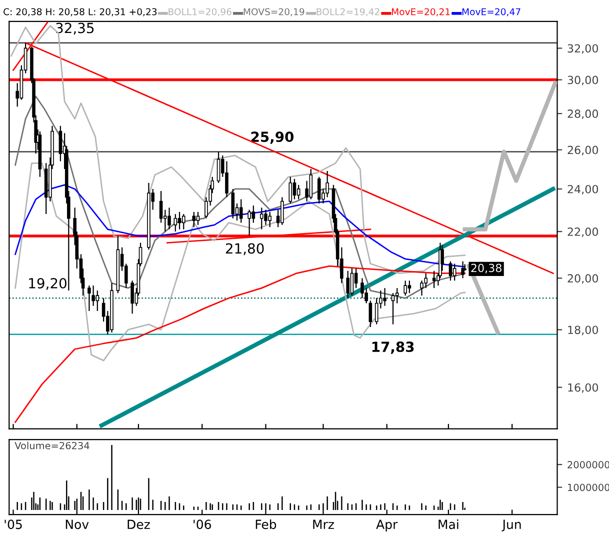 The height and width of the screenshot is (536, 609). Describe the element at coordinates (77, 525) in the screenshot. I see `x-tick-label: Nov` at that location.